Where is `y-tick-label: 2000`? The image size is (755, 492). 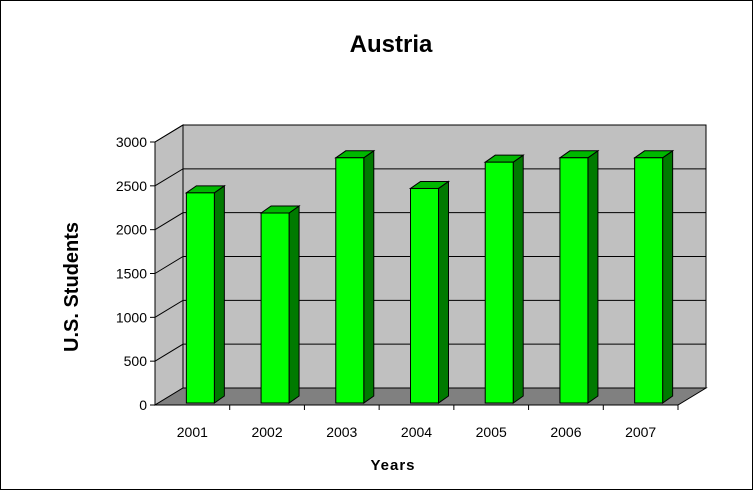
y-tick-label: 2000 is located at coordinates (131, 230).